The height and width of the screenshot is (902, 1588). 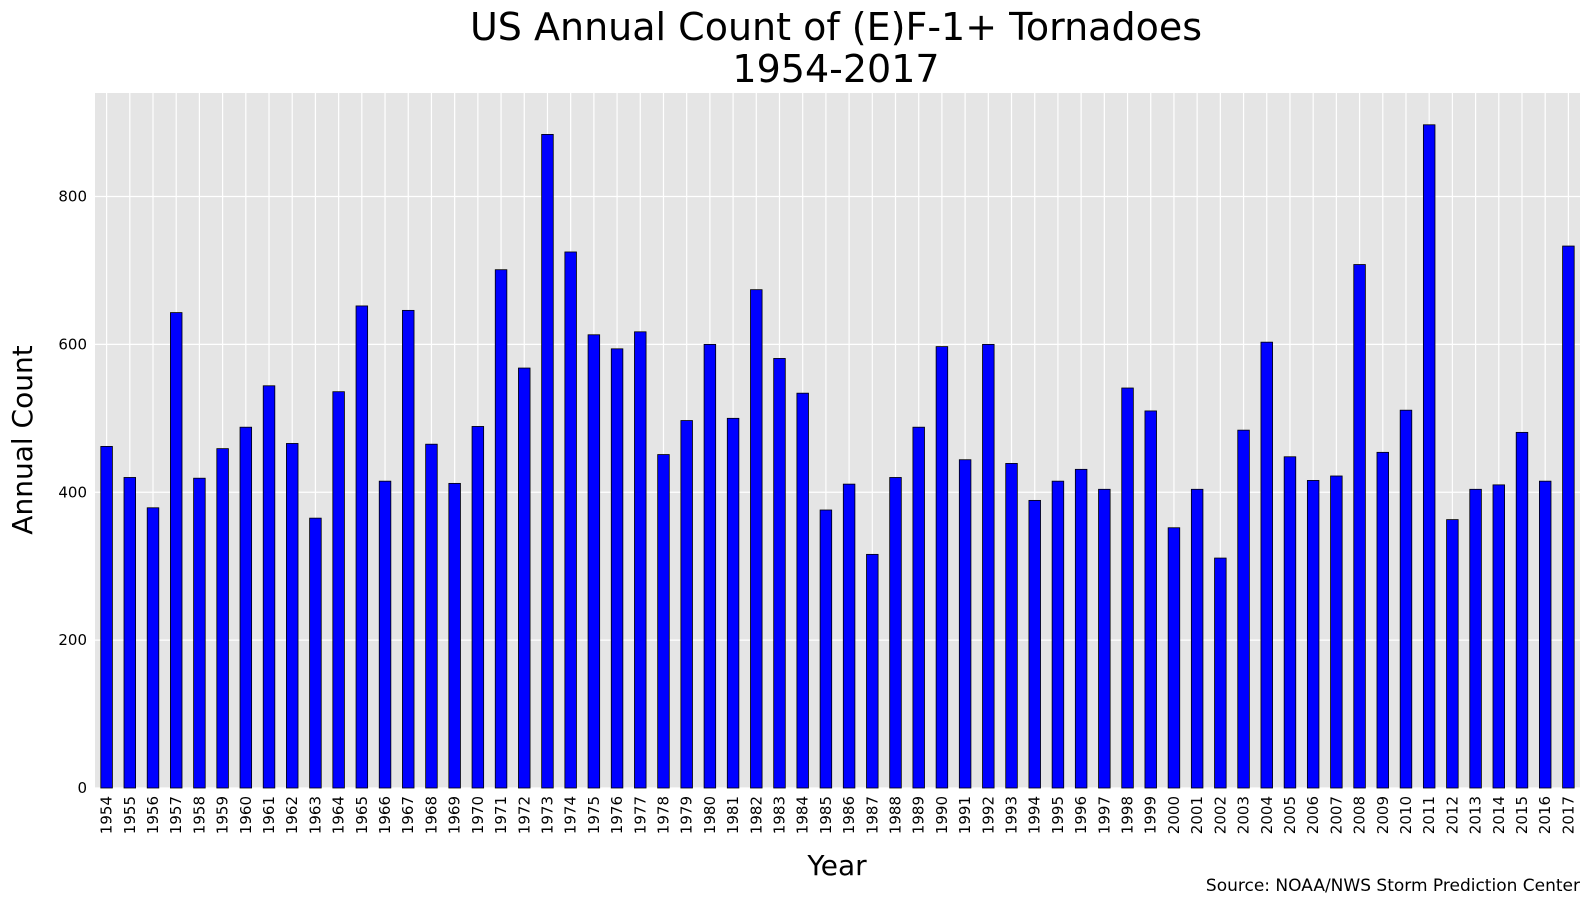 What do you see at coordinates (836, 865) in the screenshot?
I see `x-axis-label: Year` at bounding box center [836, 865].